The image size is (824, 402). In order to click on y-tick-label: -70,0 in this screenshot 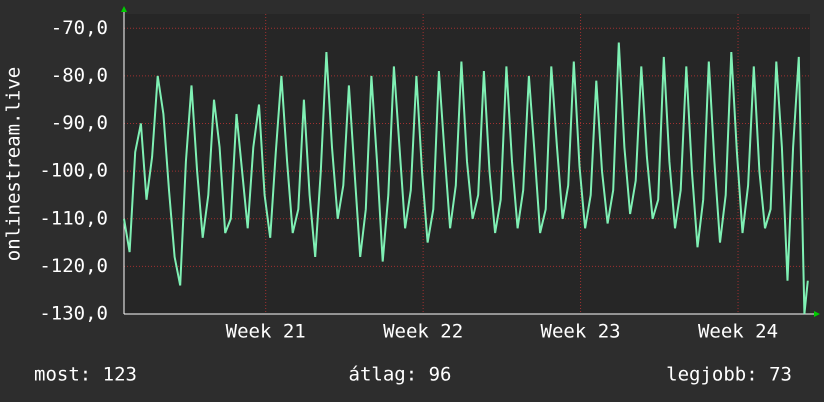, I will do `click(79, 28)`.